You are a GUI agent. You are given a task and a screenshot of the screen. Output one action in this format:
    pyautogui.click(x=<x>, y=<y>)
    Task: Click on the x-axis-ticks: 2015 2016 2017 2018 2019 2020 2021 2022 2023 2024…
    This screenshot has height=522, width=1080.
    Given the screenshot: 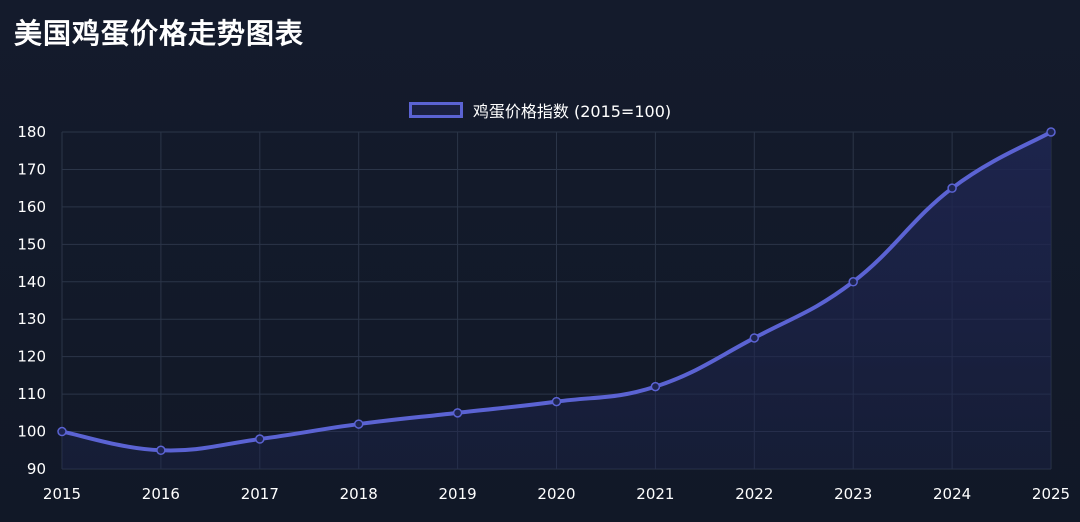 What is the action you would take?
    pyautogui.click(x=556, y=494)
    